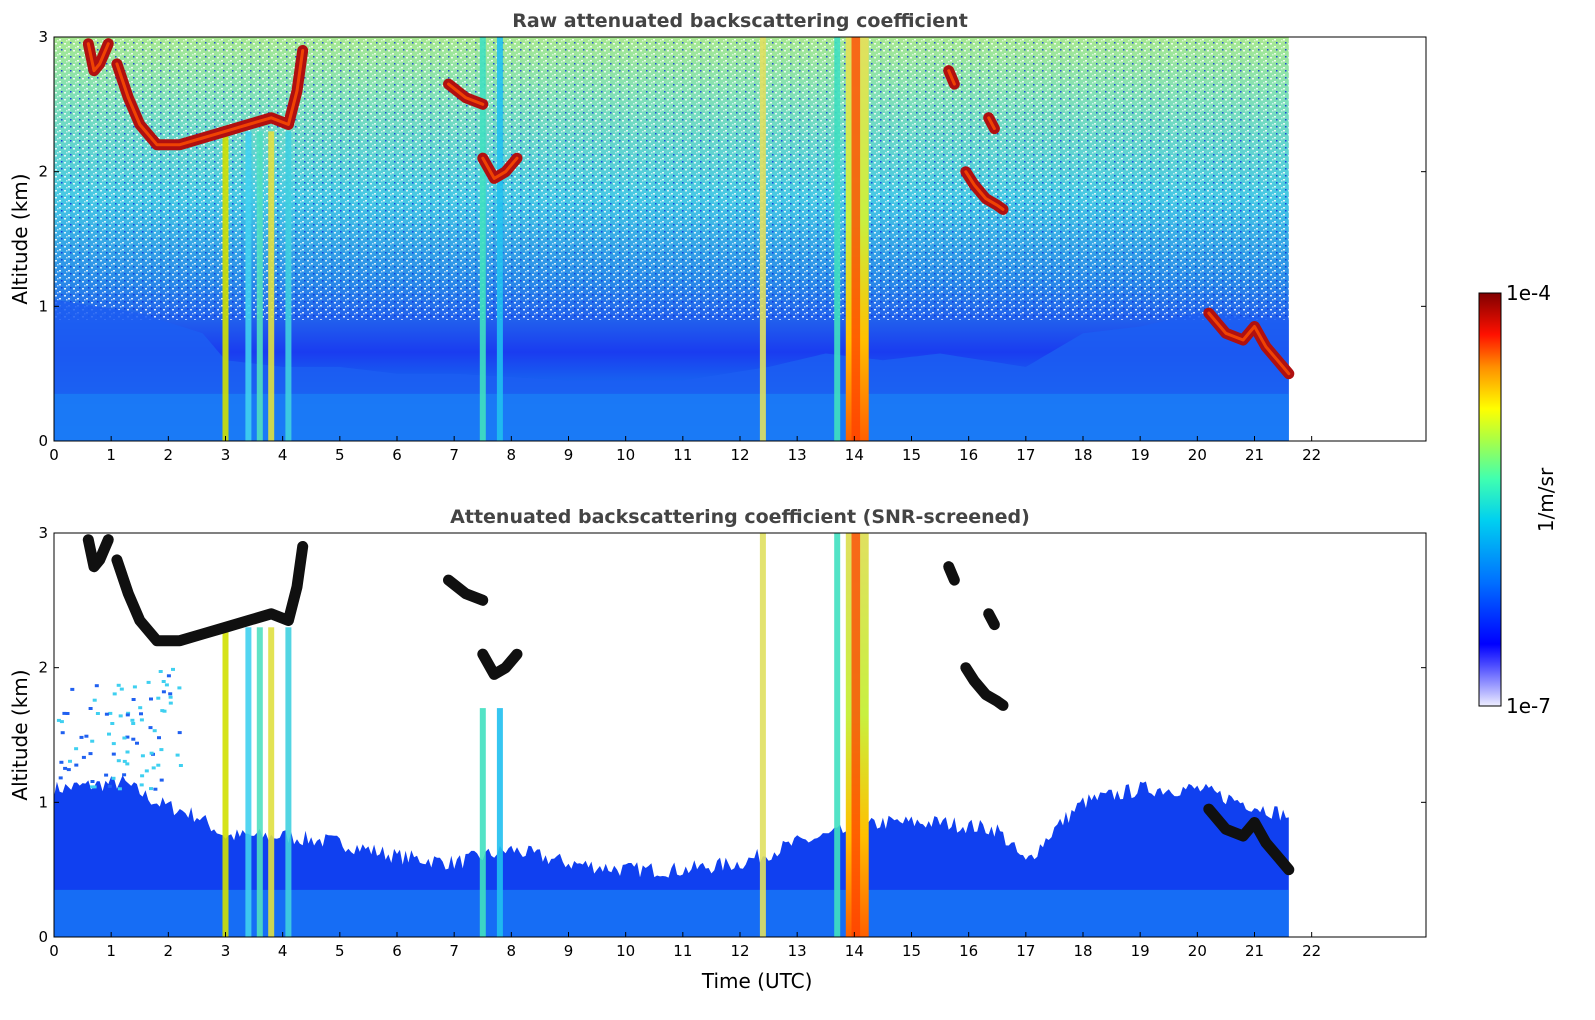 The width and height of the screenshot is (1595, 1020). What do you see at coordinates (1546, 499) in the screenshot?
I see `colorbar-unit-label: 1/m/sr` at bounding box center [1546, 499].